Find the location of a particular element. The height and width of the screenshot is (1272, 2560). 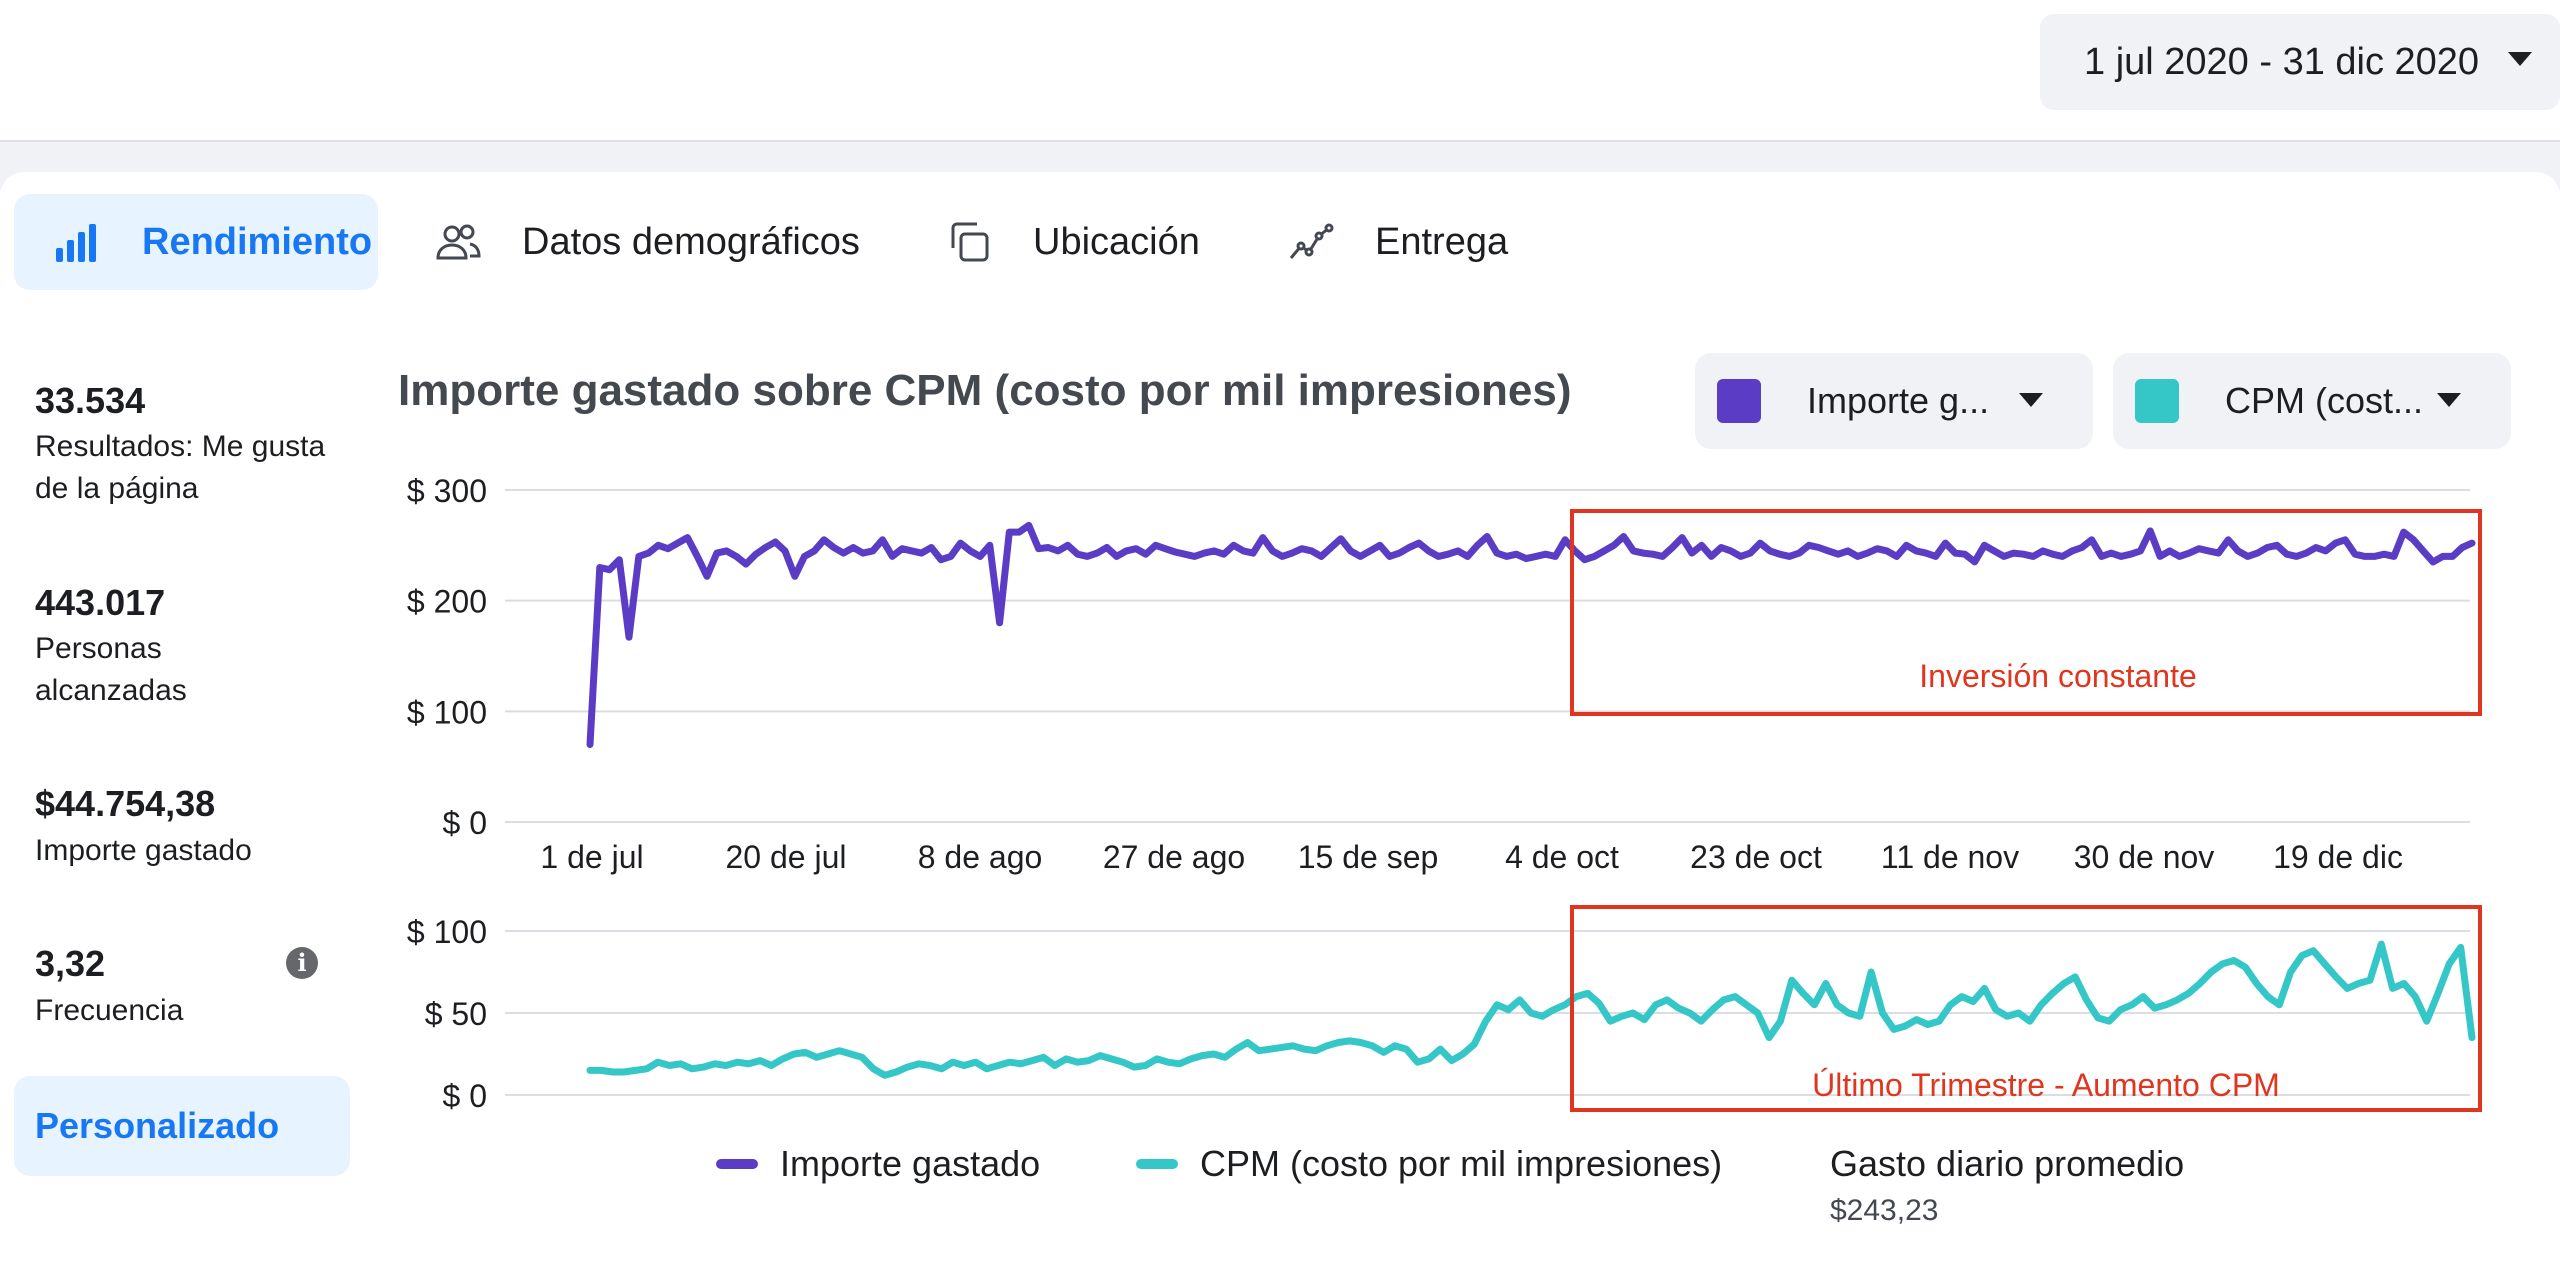

series-line-cpm is located at coordinates (1531, 1009).